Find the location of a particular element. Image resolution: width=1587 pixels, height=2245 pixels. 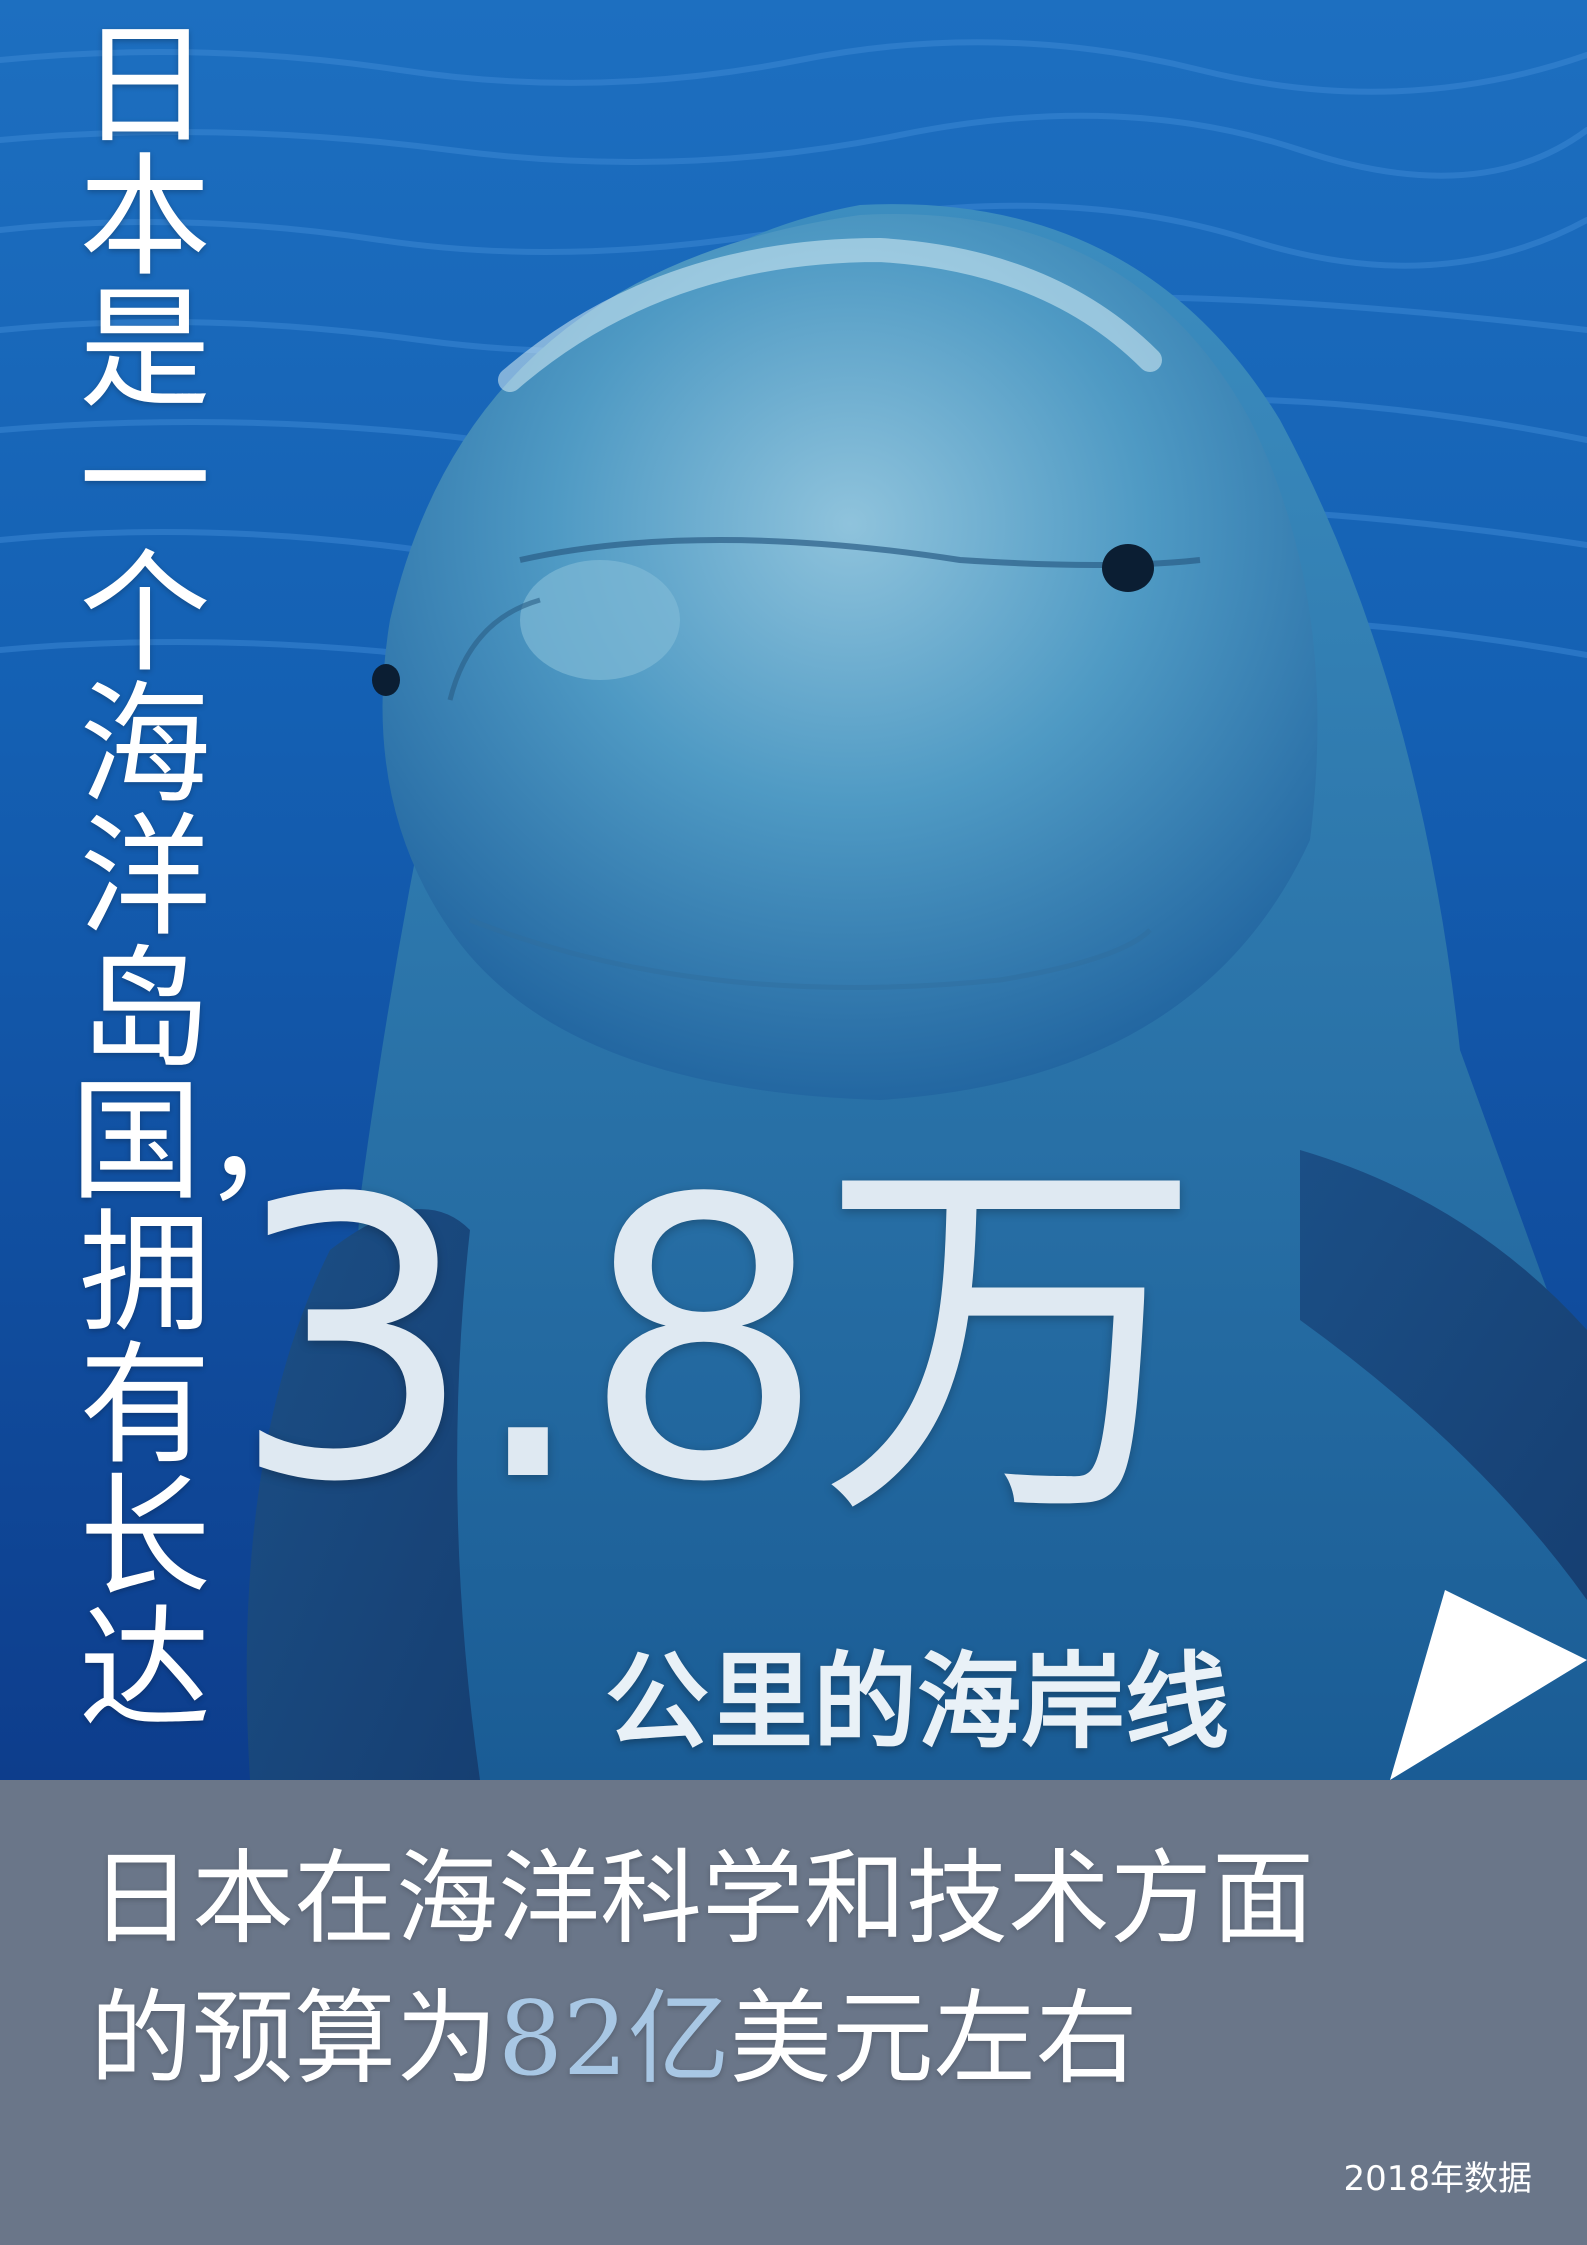

budget-fact: 日本在海洋科学和技术方面 的预算为82亿美元左右 is located at coordinates (825, 1970).